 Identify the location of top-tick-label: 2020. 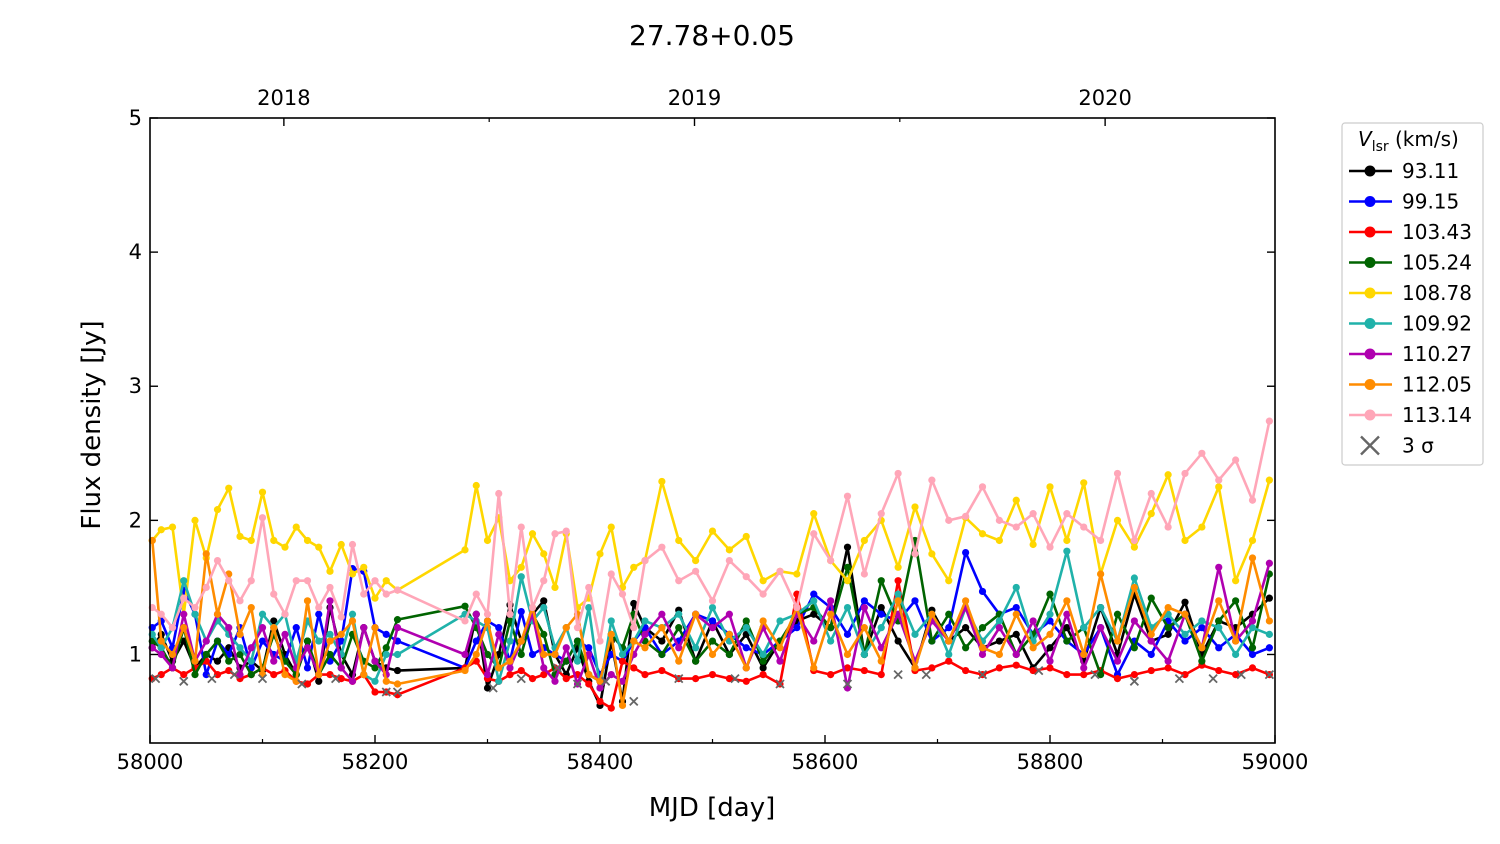
(1104, 98).